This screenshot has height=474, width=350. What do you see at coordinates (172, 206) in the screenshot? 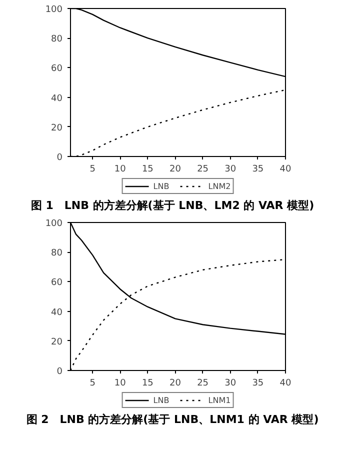
I see `text: 图 1 LNB 的方差分解(基于 LNB、LM2 的 VAR 模型)` at bounding box center [172, 206].